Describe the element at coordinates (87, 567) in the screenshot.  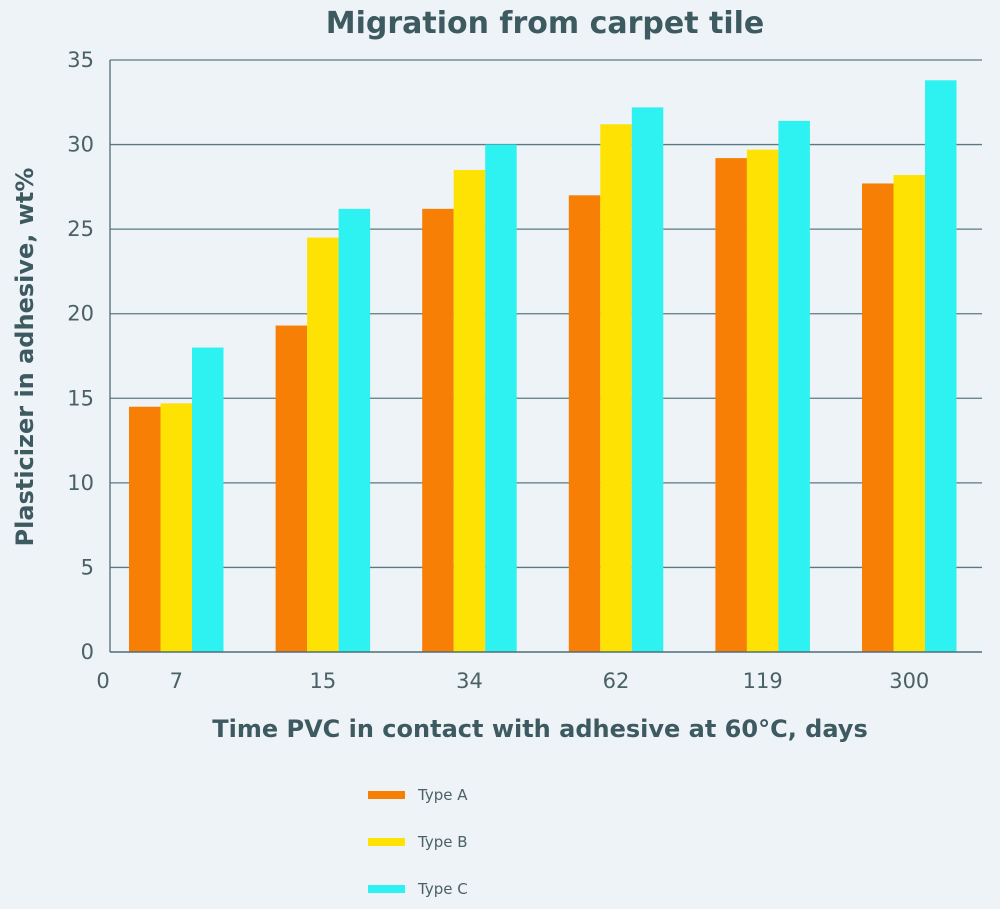
I see `y-tick-label: 5` at that location.